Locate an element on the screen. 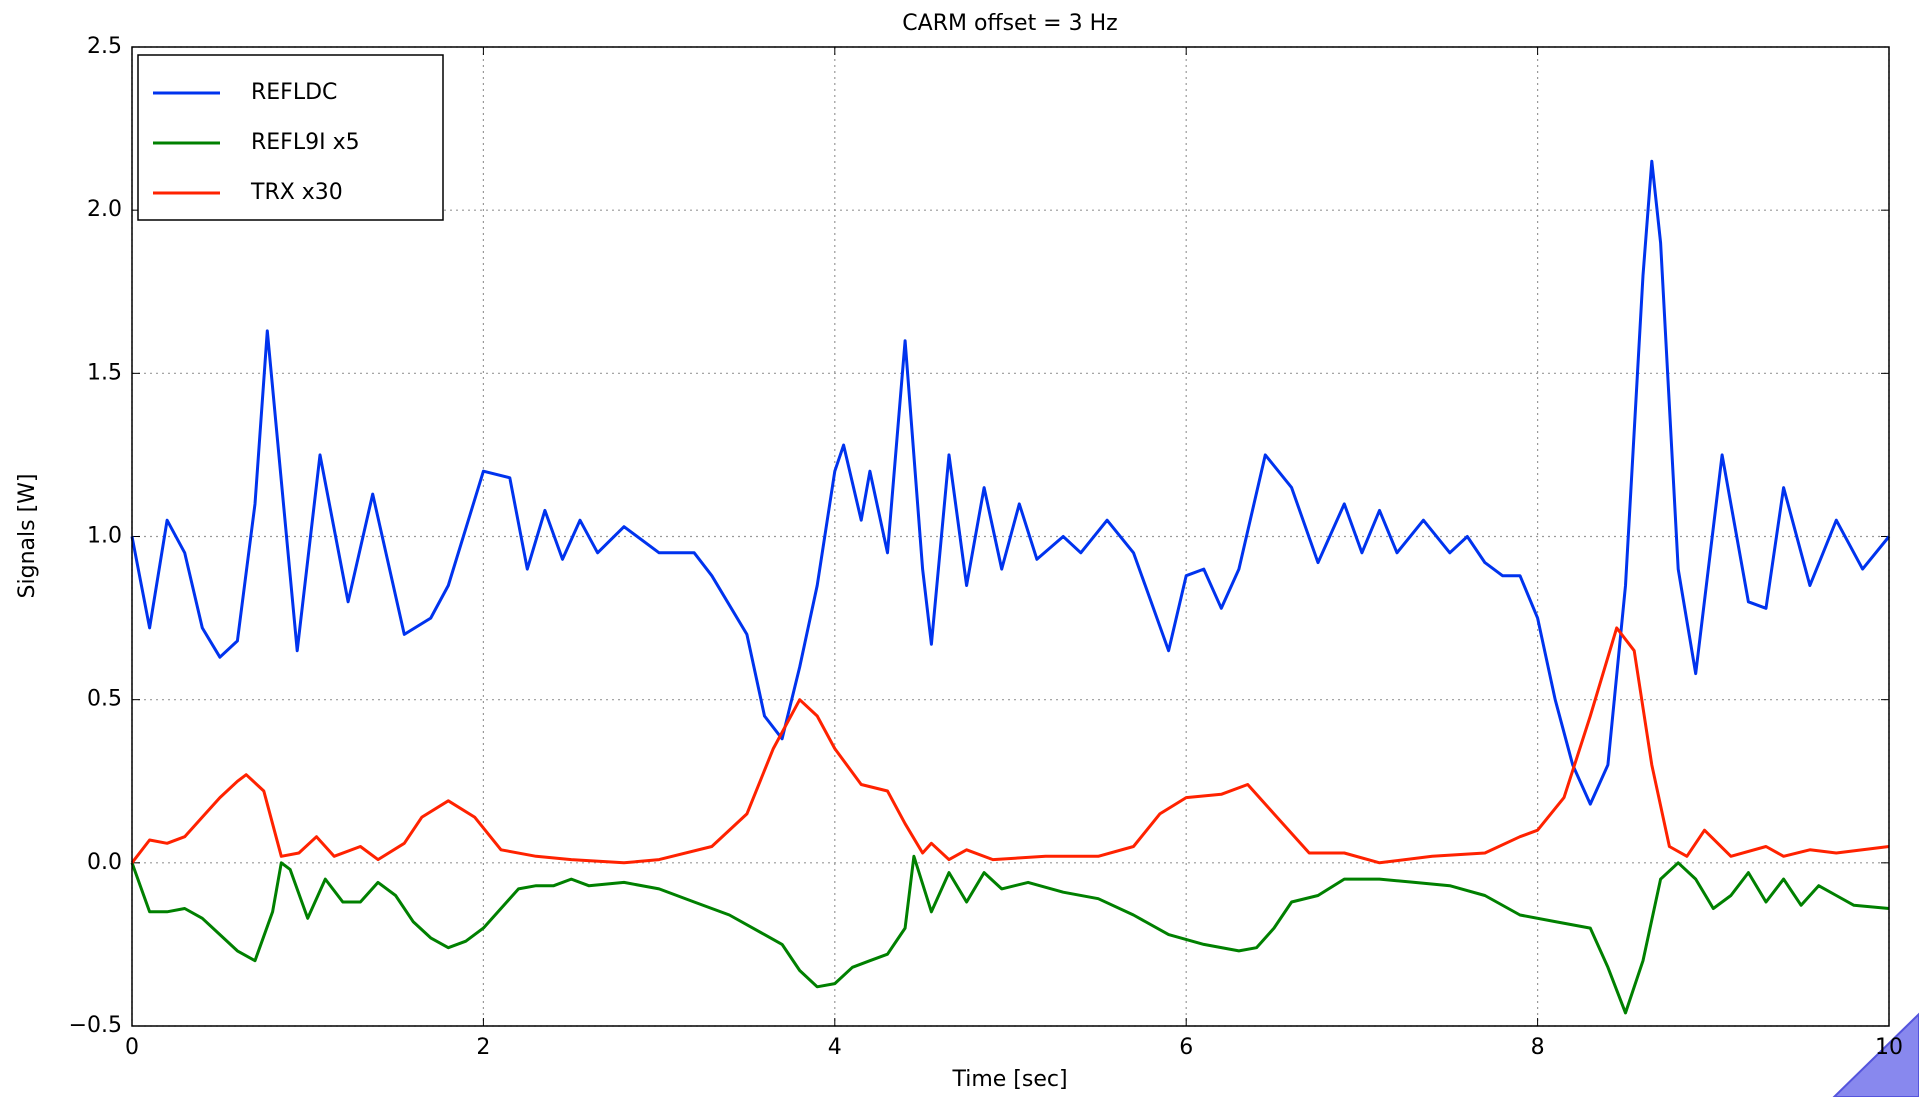  chart-title: CARM offset = 3 Hz is located at coordinates (1009, 23).